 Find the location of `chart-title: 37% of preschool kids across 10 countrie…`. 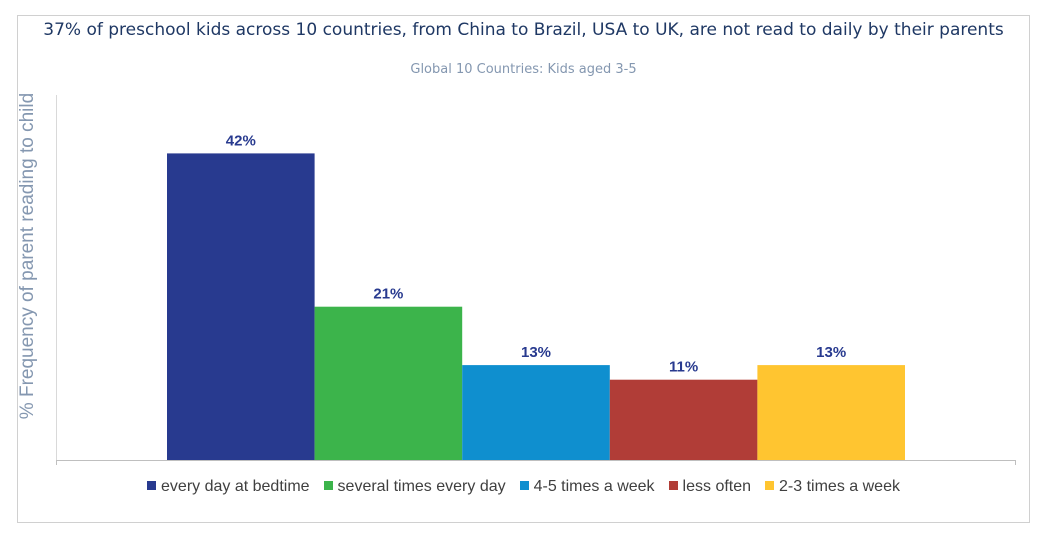

chart-title: 37% of preschool kids across 10 countrie… is located at coordinates (523, 30).